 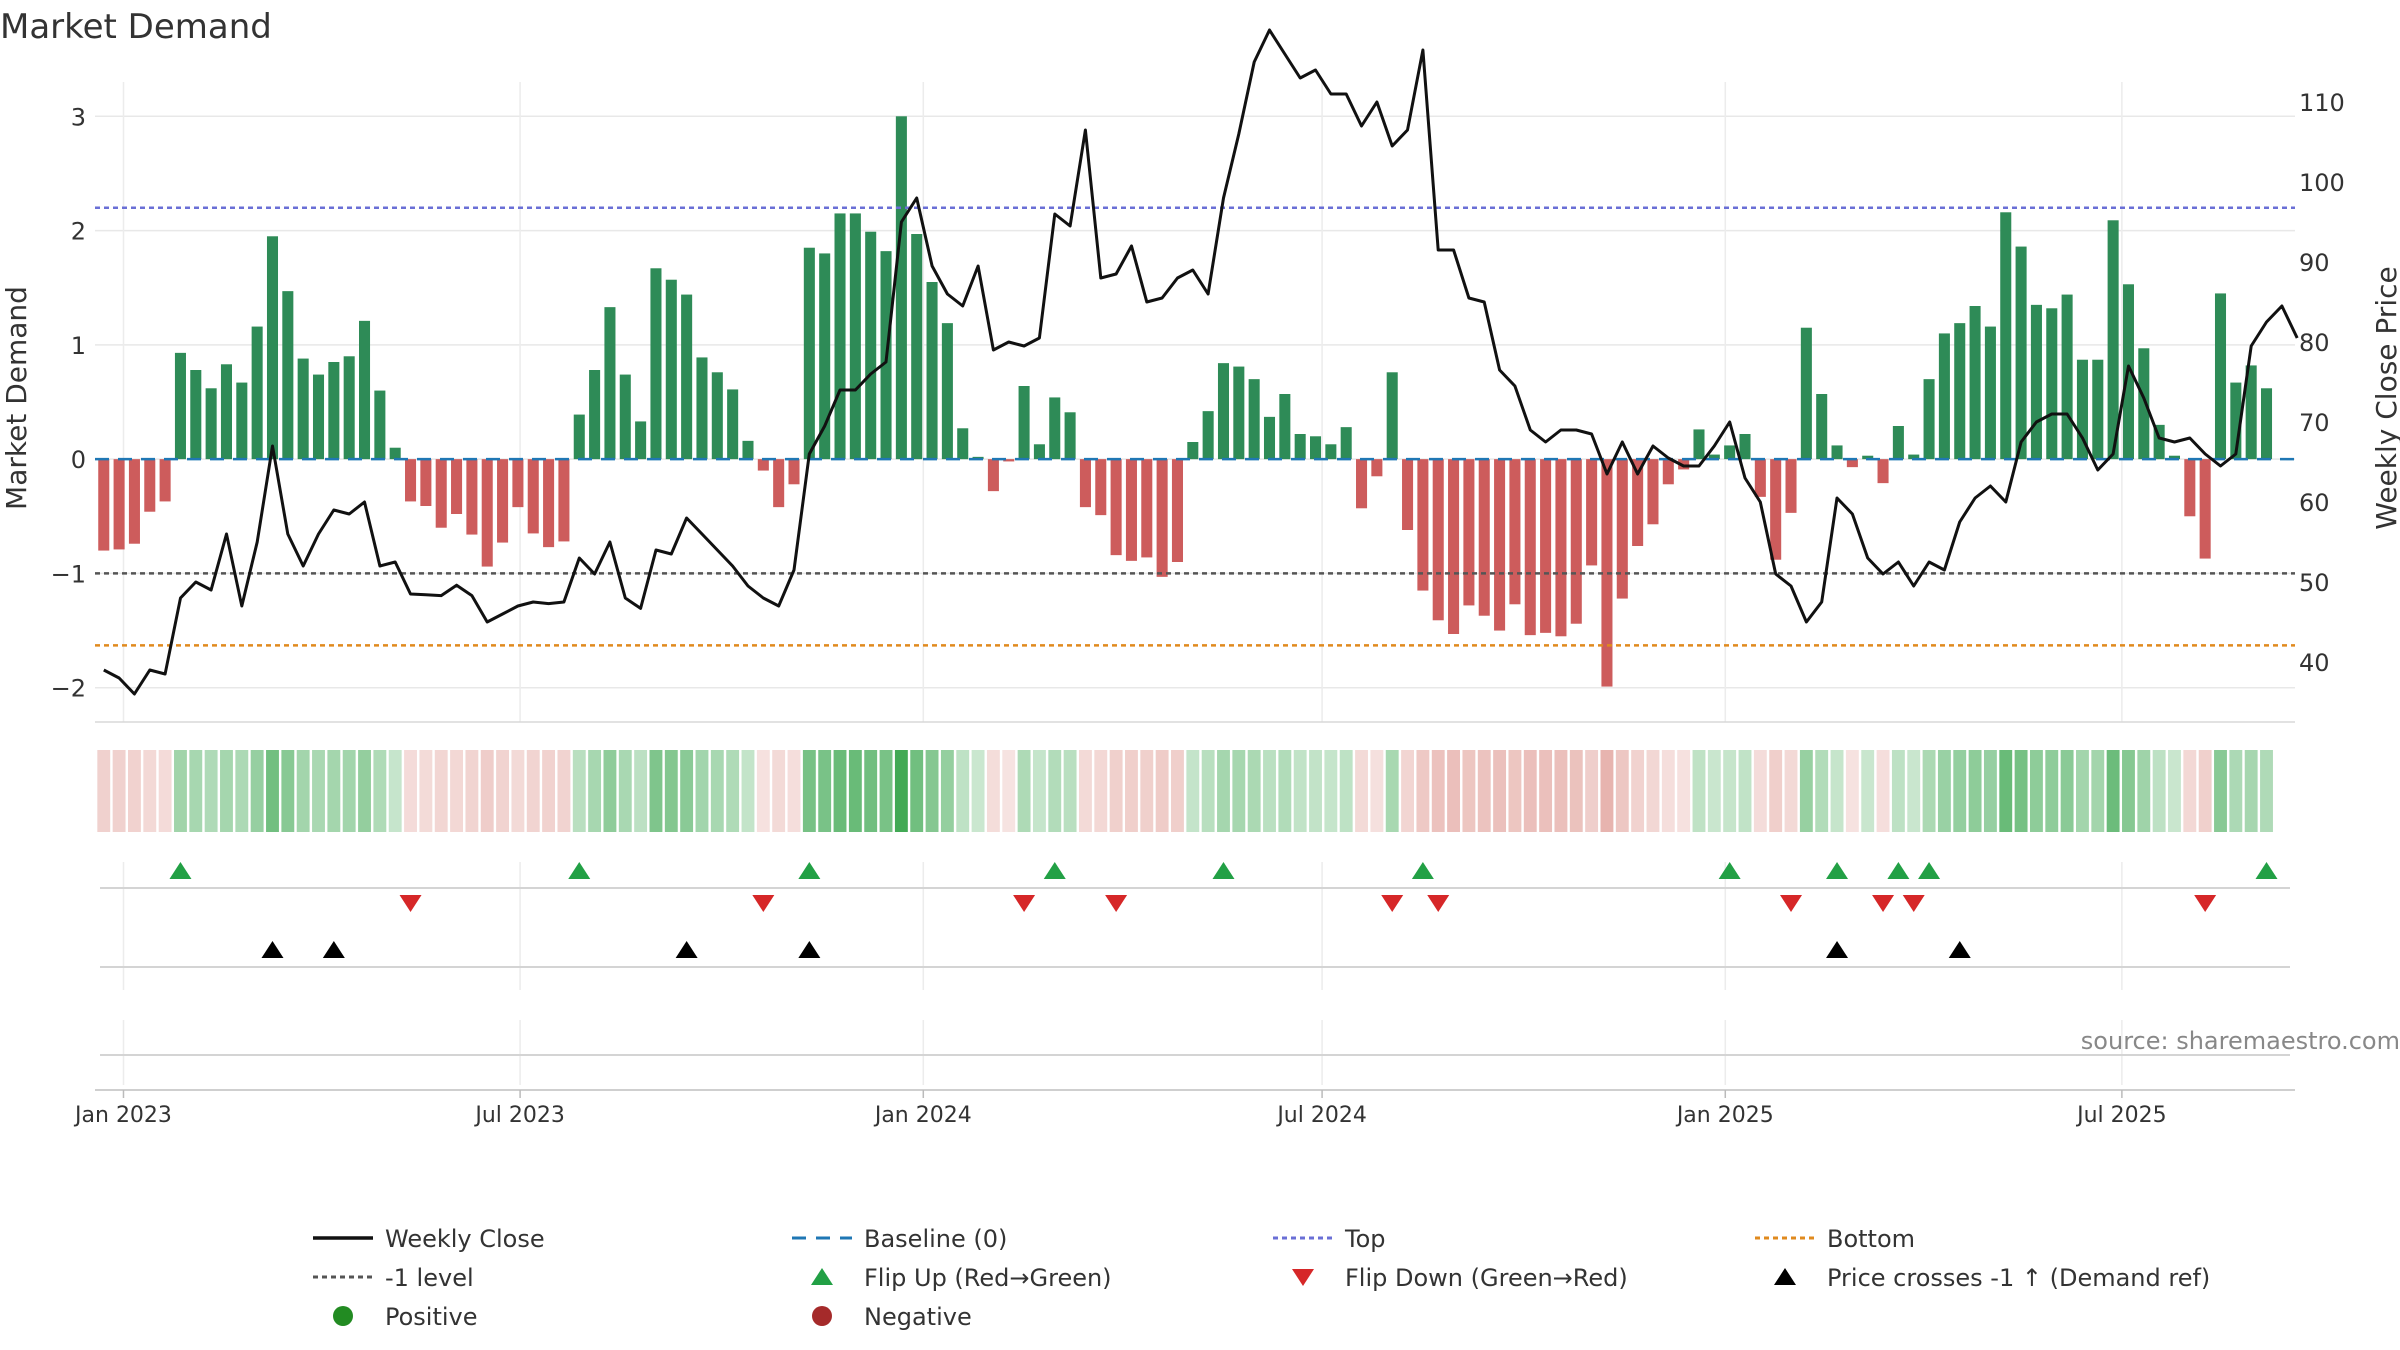 I want to click on legend-label: Flip Up (Red→Green), so click(x=988, y=1278).